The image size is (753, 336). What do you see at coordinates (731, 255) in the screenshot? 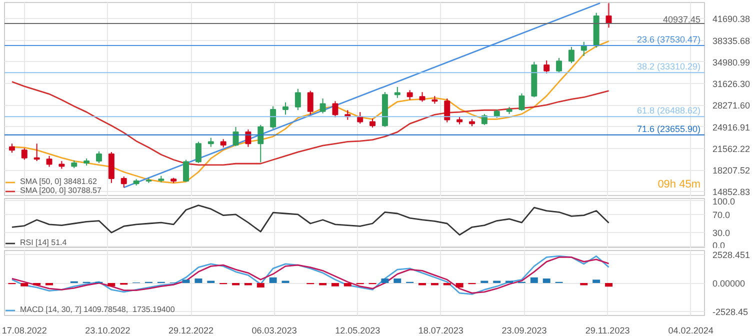
I see `y-tick-label: 2528.451` at bounding box center [731, 255].